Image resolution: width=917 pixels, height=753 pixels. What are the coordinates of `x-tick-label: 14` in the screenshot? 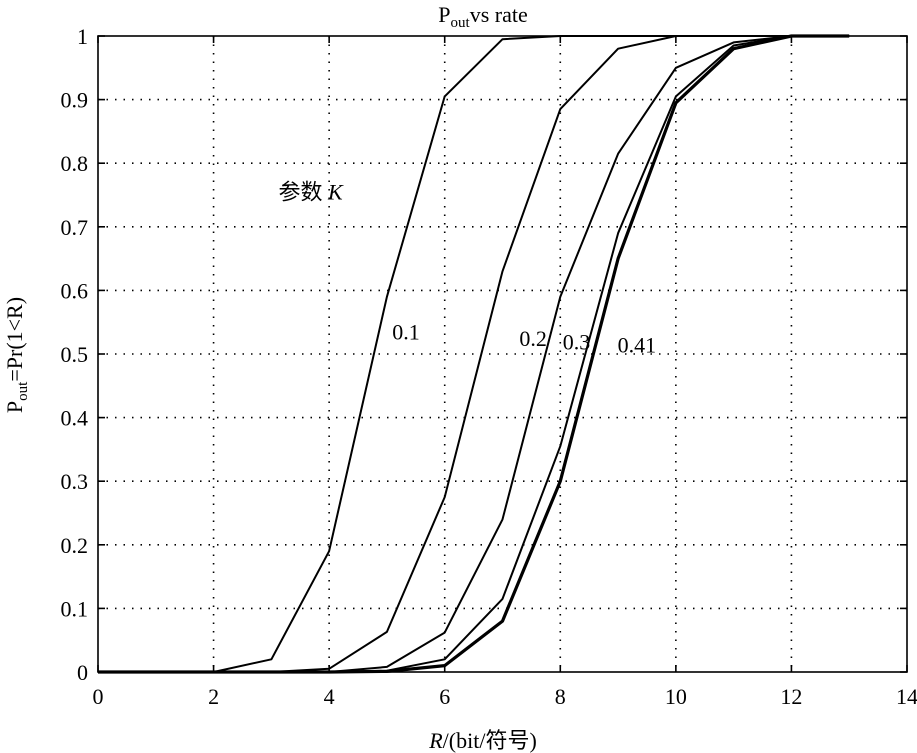 It's located at (906, 696).